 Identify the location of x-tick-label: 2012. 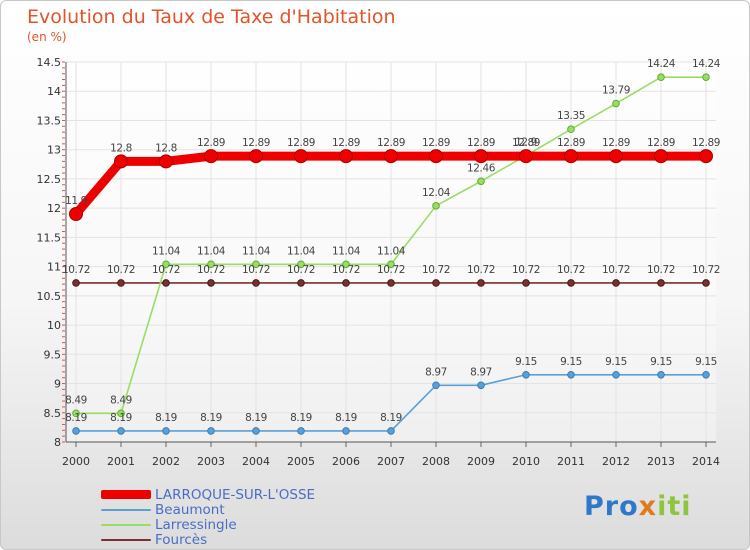
(616, 461).